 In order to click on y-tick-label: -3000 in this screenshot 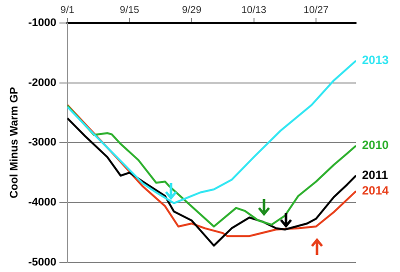, I will do `click(42, 142)`.